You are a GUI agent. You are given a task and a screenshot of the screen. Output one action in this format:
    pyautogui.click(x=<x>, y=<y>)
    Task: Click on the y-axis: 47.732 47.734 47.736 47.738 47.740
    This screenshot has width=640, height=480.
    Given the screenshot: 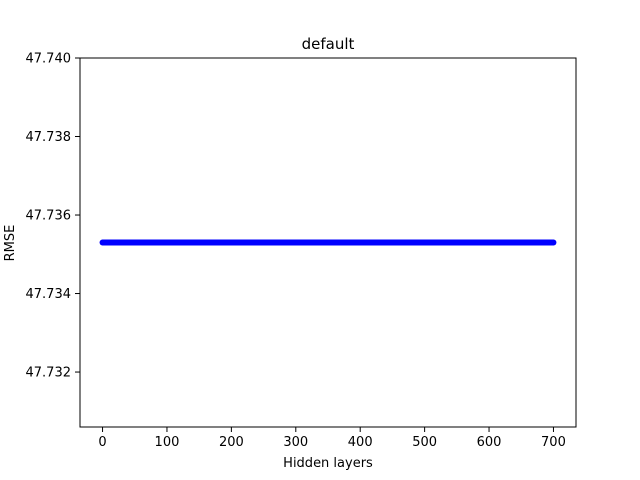 What is the action you would take?
    pyautogui.click(x=53, y=216)
    